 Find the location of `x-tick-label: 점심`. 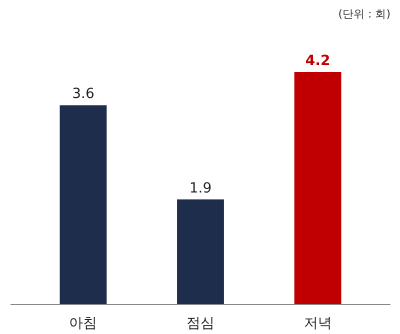

x-tick-label: 점심 is located at coordinates (200, 324).